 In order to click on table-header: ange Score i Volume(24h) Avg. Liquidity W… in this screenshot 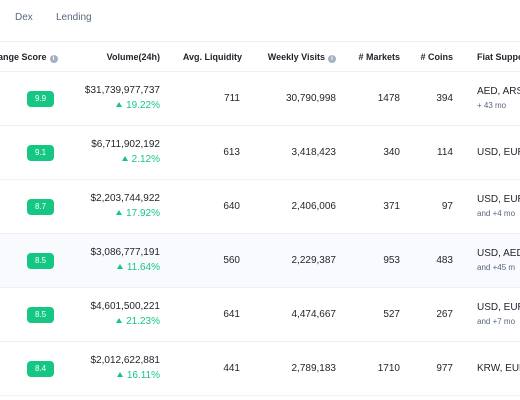, I will do `click(260, 57)`.